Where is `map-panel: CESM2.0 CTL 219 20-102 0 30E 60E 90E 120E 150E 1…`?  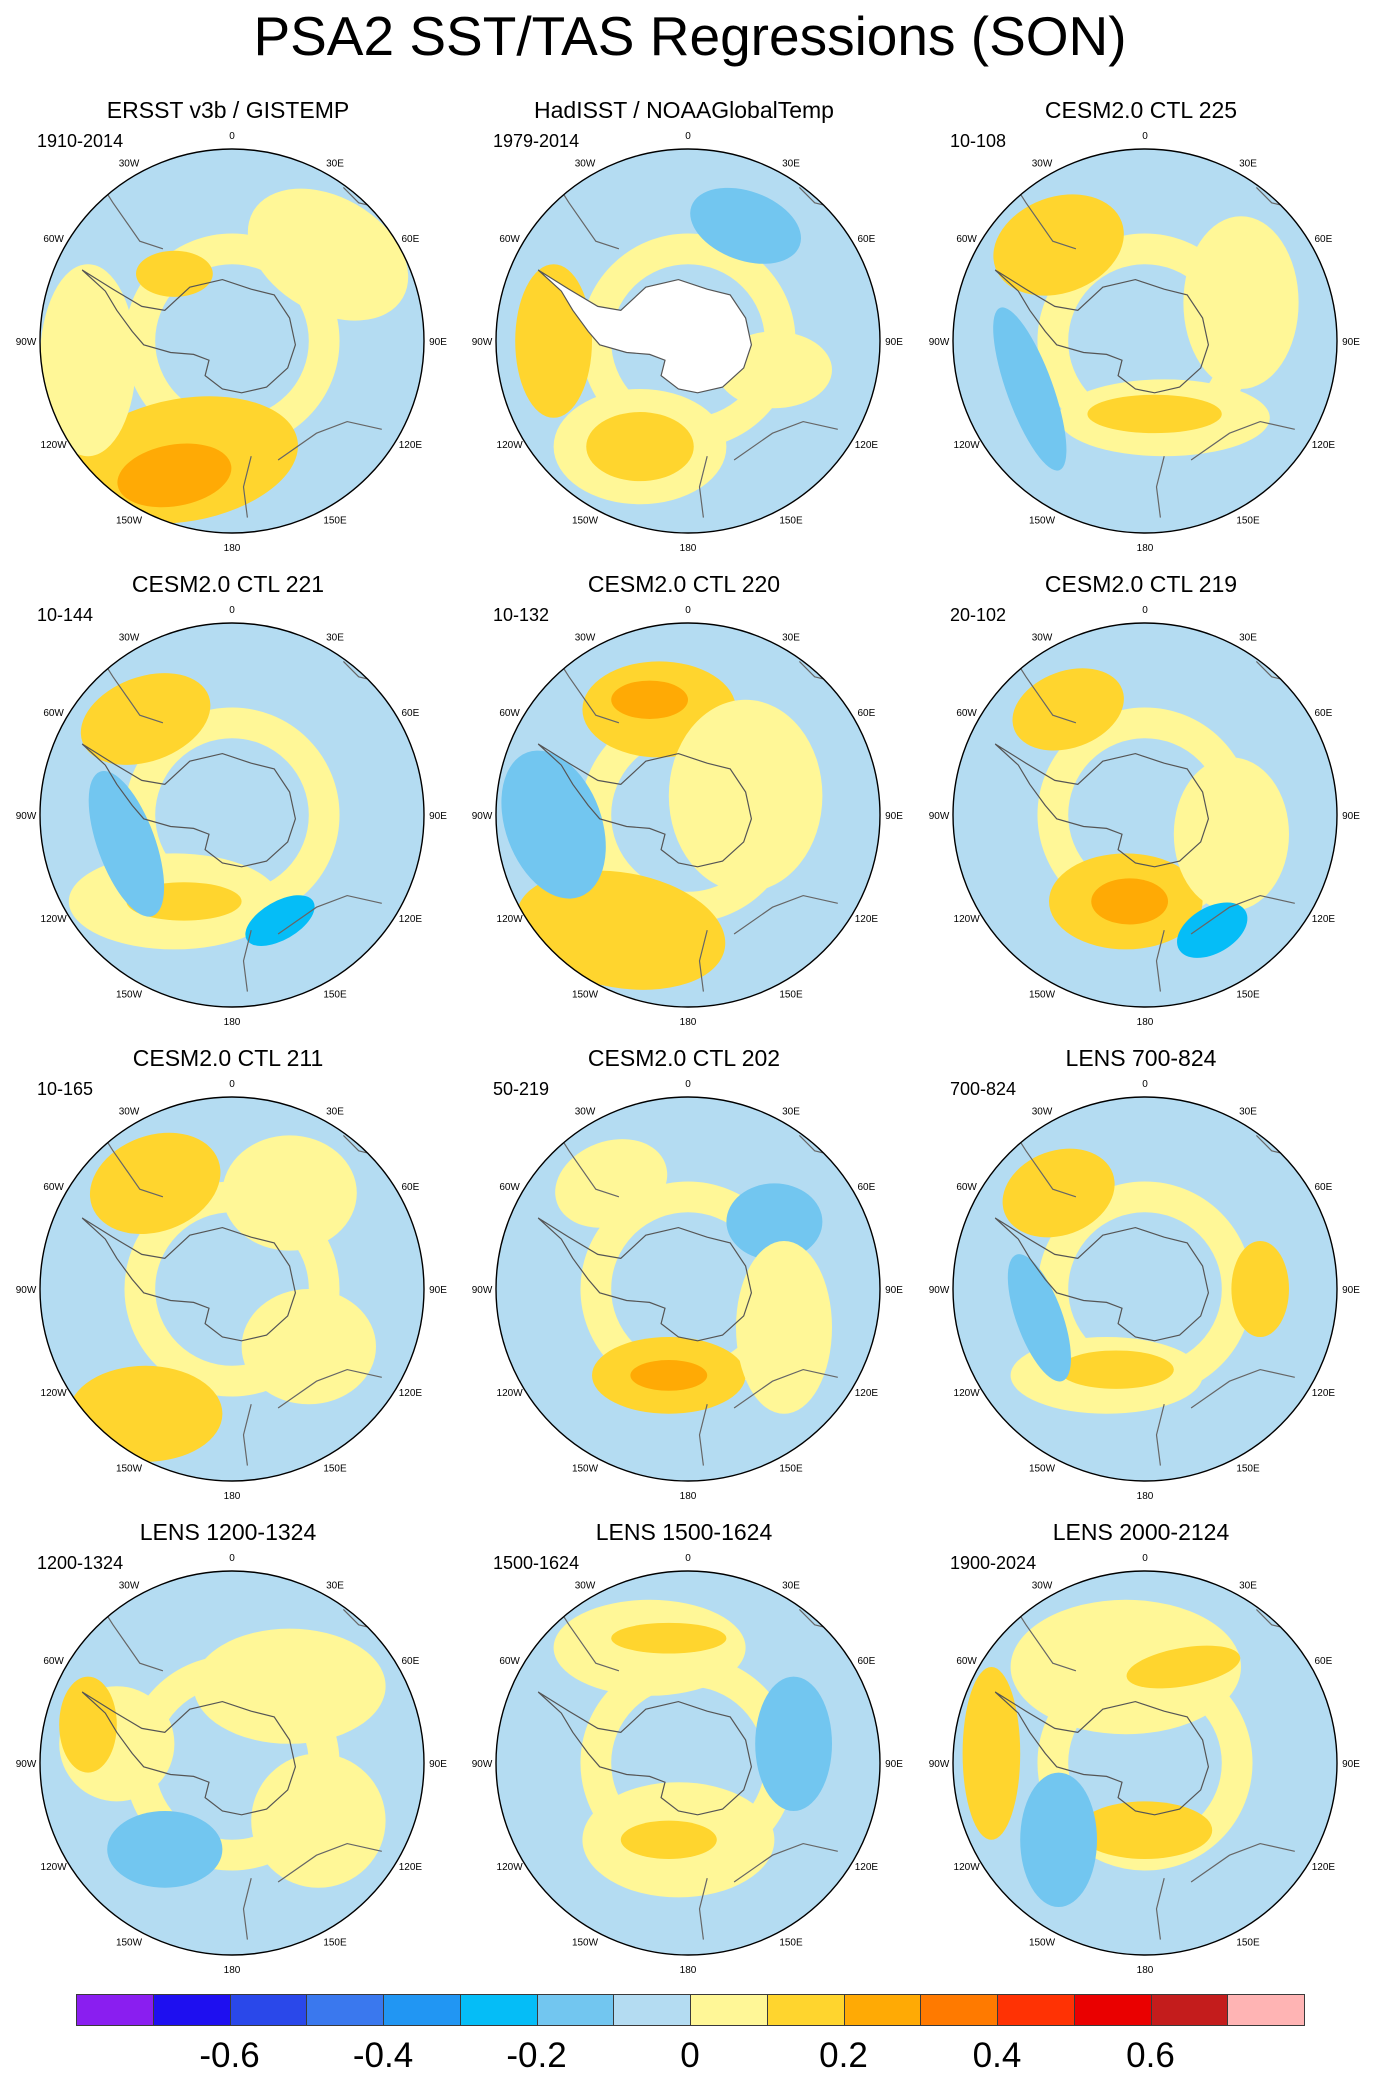 map-panel: CESM2.0 CTL 219 20-102 0 30E 60E 90E 120E 150E 1… is located at coordinates (1141, 805).